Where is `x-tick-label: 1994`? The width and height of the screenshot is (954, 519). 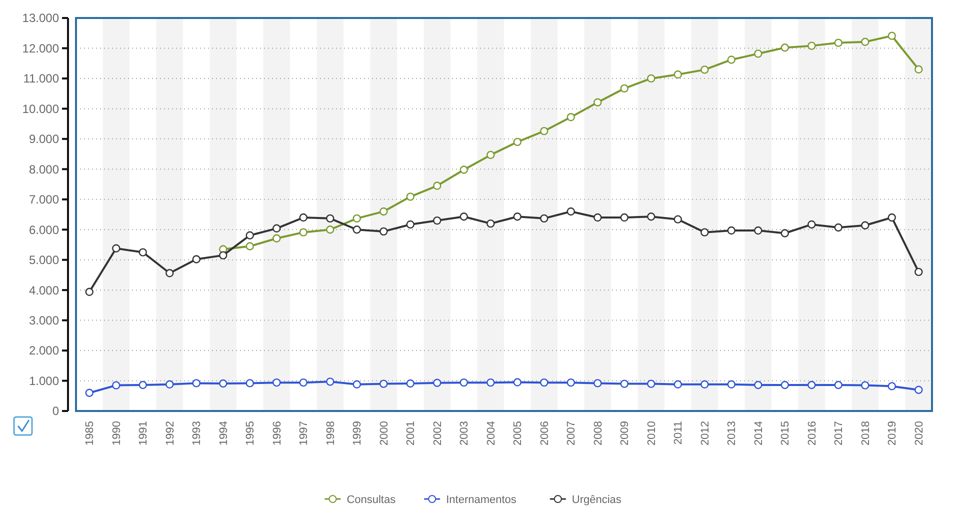 x-tick-label: 1994 is located at coordinates (224, 433).